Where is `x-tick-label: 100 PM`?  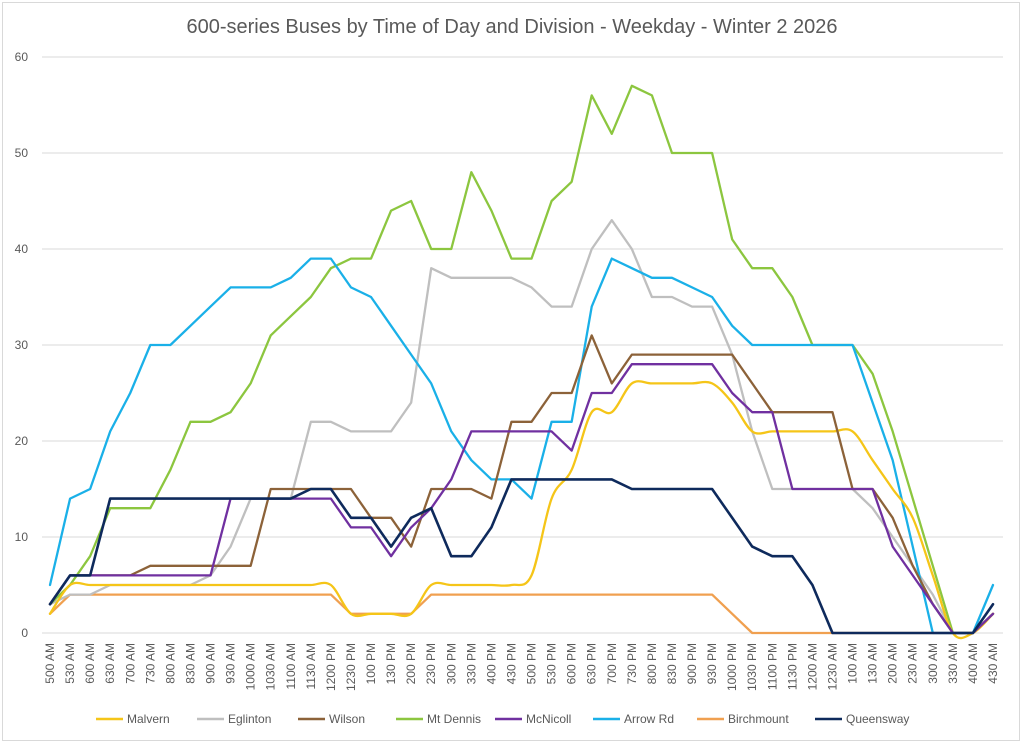
x-tick-label: 100 PM is located at coordinates (371, 663).